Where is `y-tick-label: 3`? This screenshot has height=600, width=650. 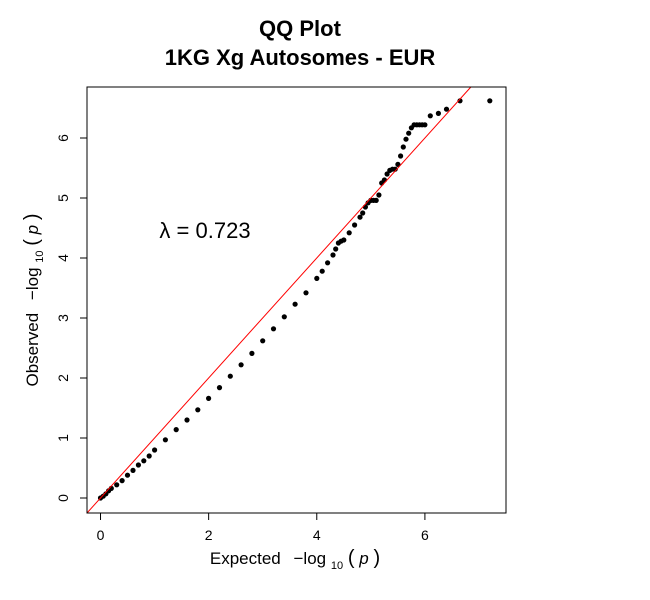
y-tick-label: 3 is located at coordinates (63, 318).